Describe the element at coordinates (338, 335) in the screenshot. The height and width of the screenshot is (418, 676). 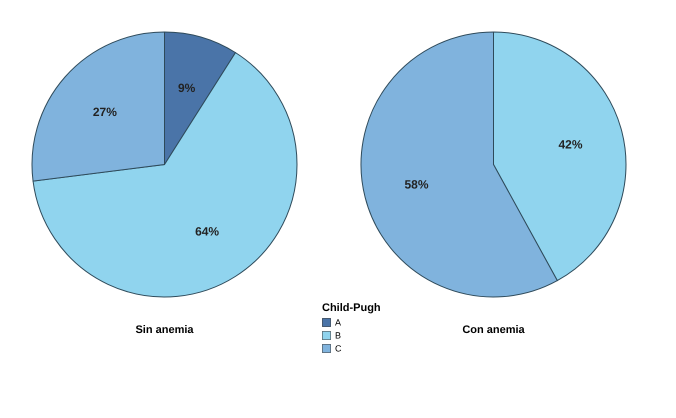
I see `legend-label: B` at that location.